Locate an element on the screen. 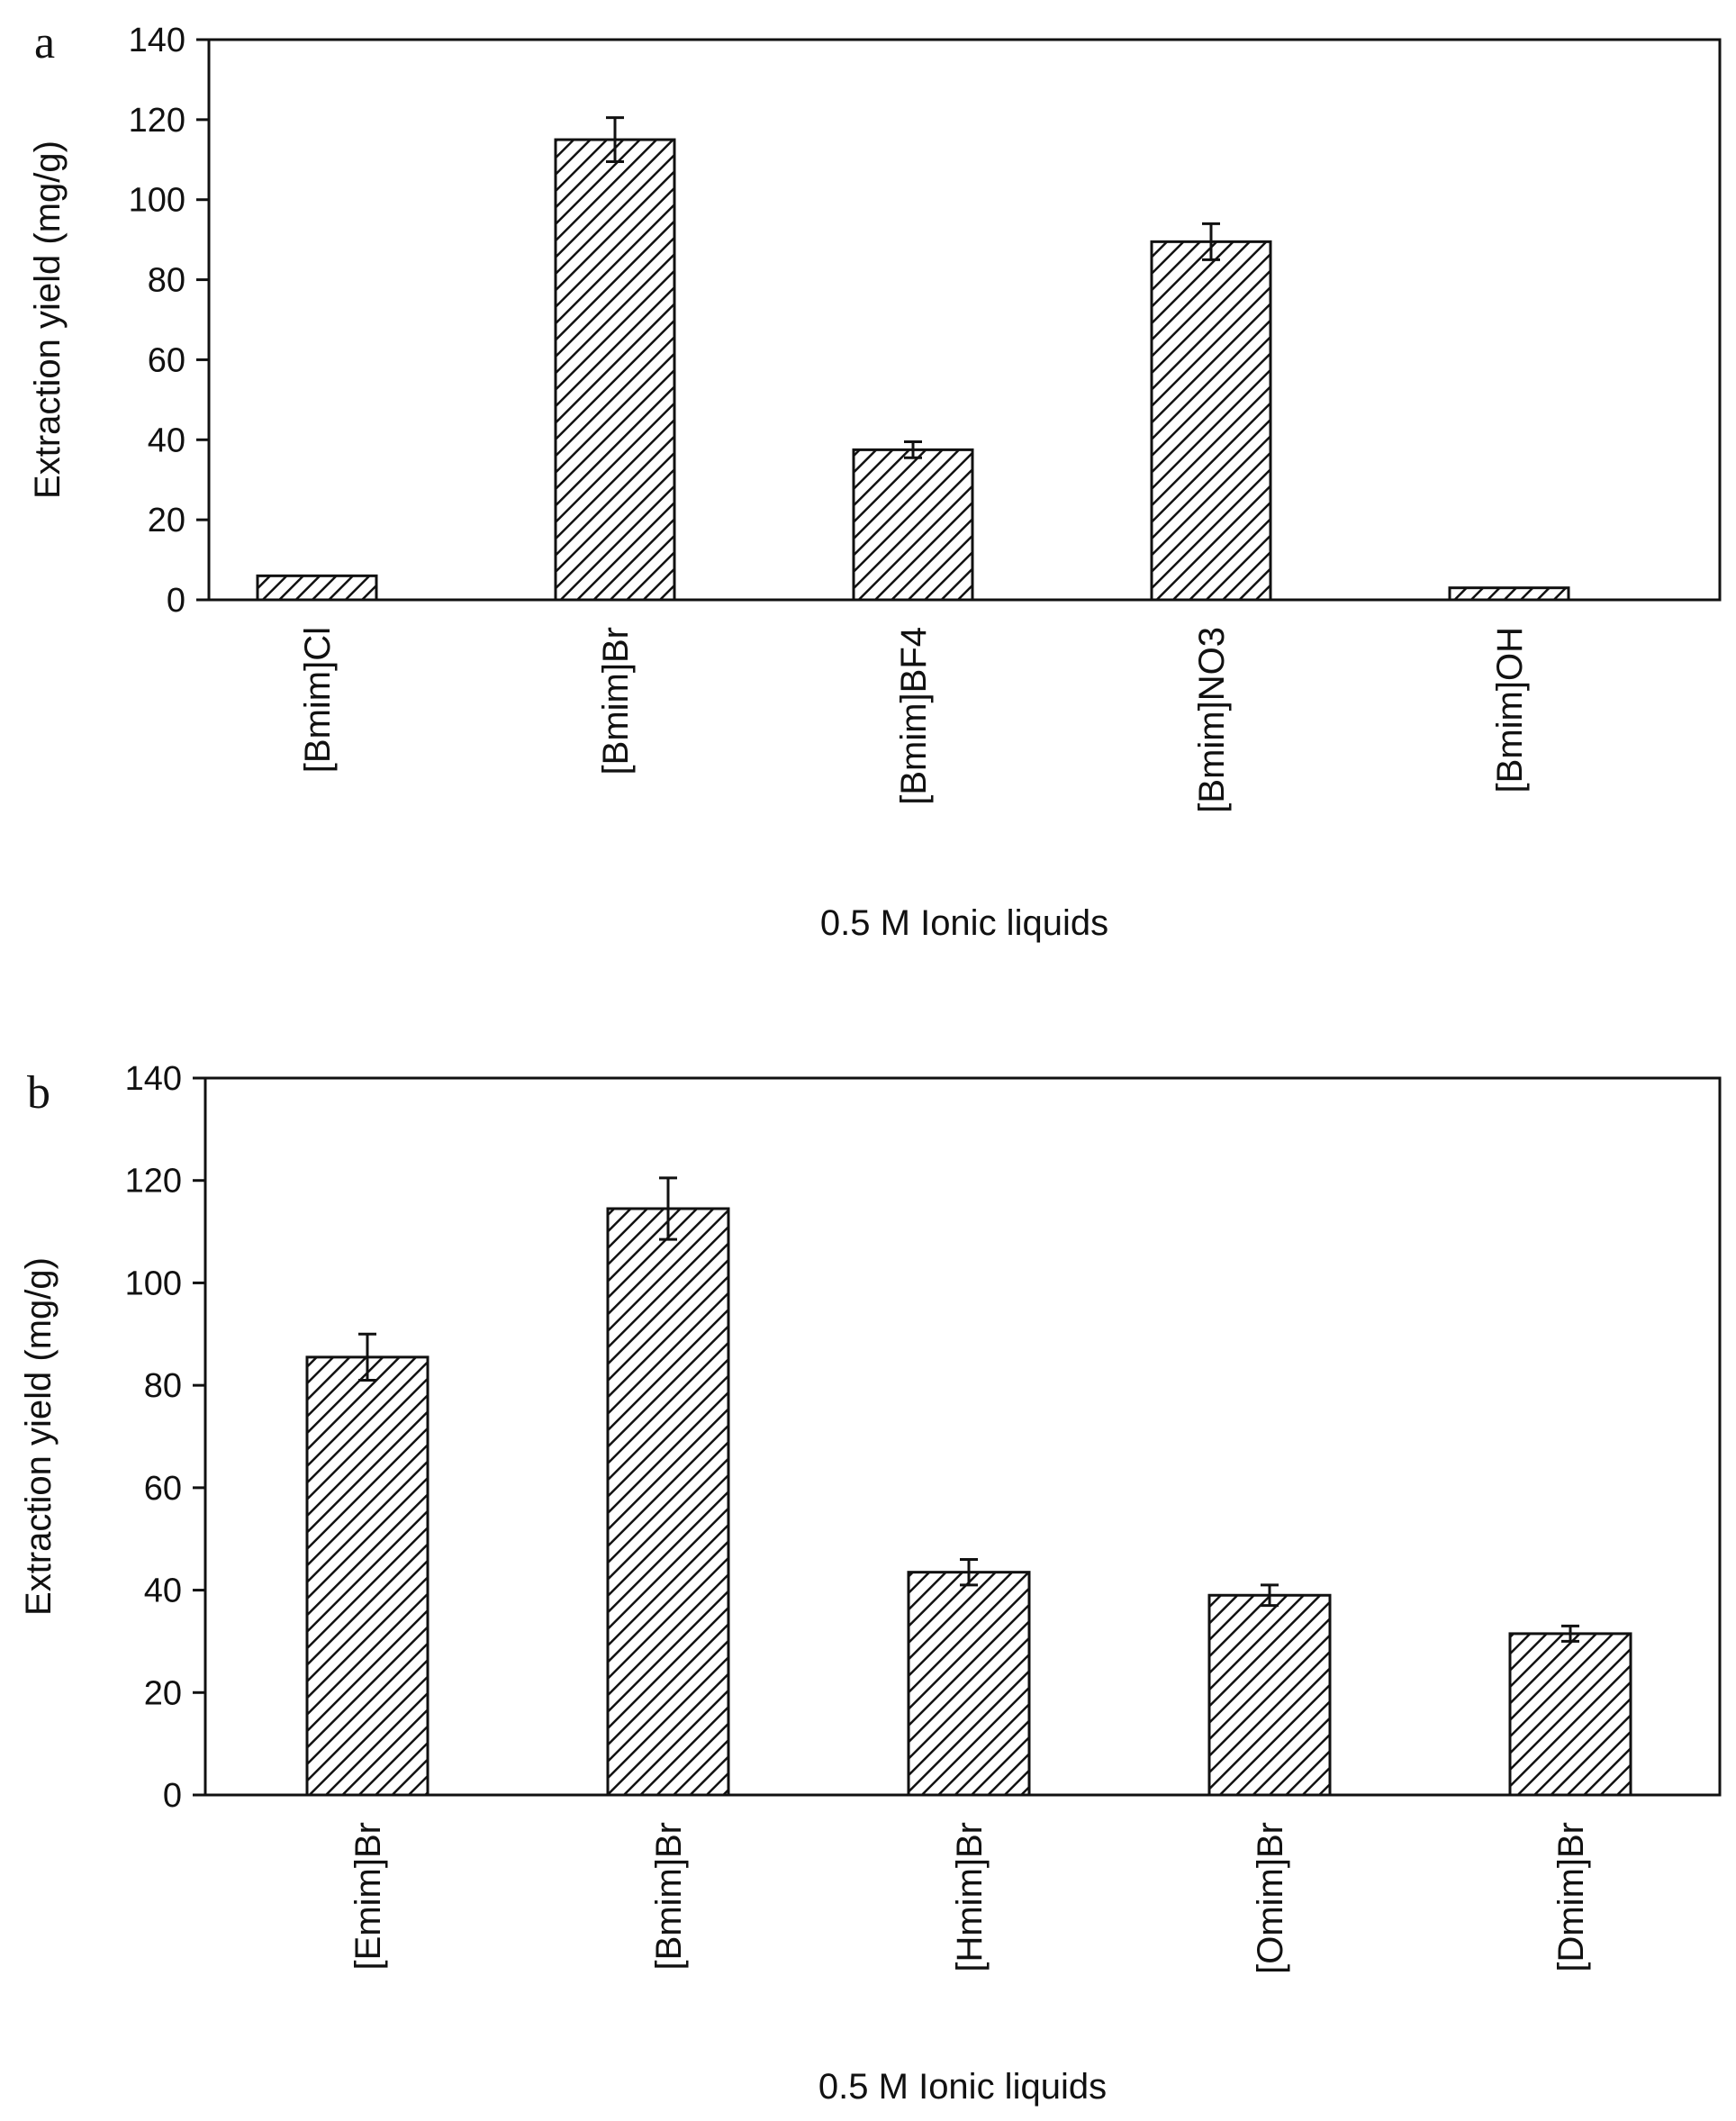 The height and width of the screenshot is (2121, 1736). bar-hmimbr is located at coordinates (969, 1684).